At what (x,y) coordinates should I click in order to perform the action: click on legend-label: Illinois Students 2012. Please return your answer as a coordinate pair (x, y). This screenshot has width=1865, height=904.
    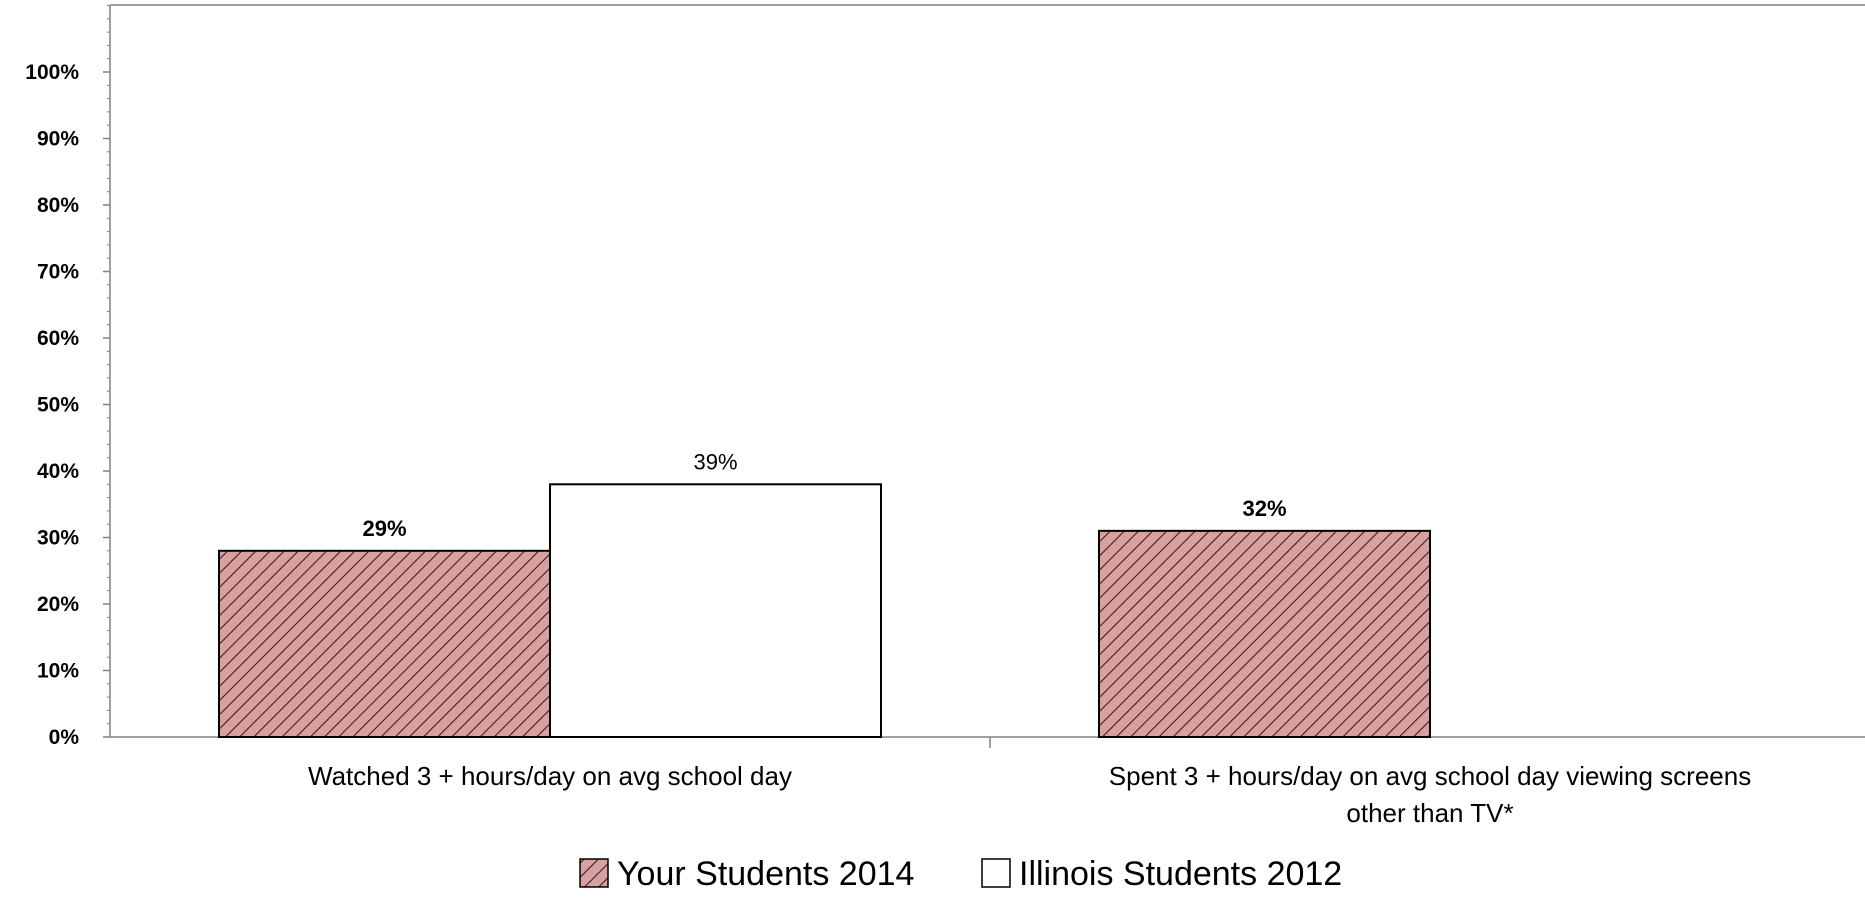
    Looking at the image, I should click on (1180, 874).